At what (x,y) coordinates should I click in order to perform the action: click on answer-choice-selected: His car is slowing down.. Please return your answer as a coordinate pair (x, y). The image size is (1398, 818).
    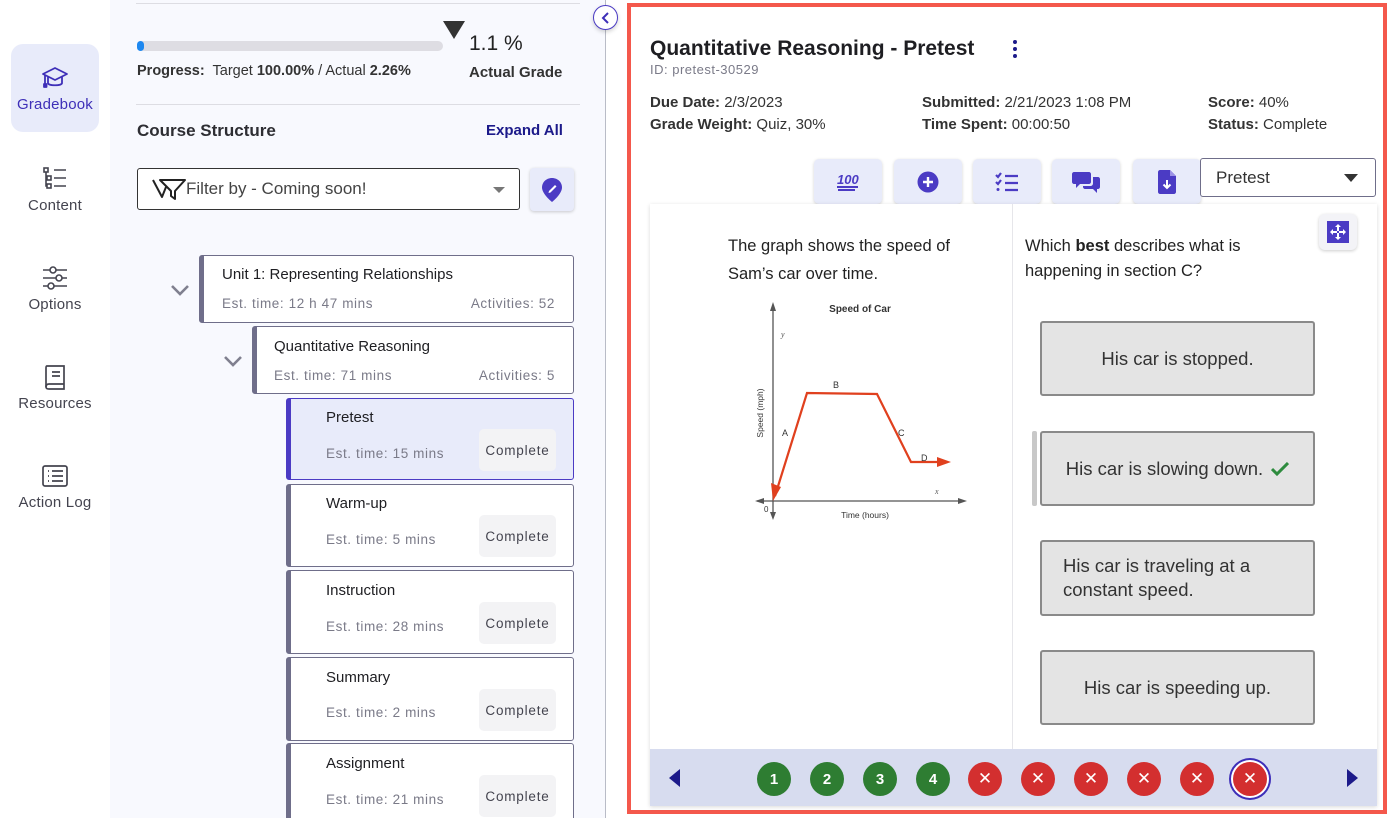
    Looking at the image, I should click on (1177, 468).